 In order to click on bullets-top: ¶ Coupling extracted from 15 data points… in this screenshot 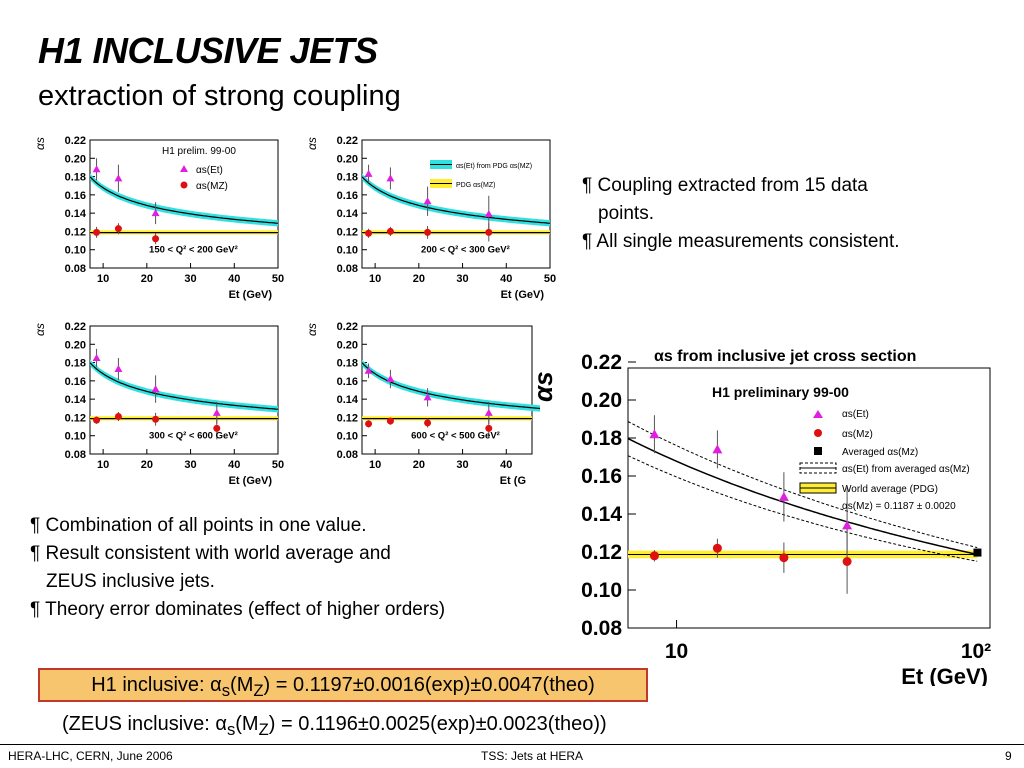, I will do `click(741, 214)`.